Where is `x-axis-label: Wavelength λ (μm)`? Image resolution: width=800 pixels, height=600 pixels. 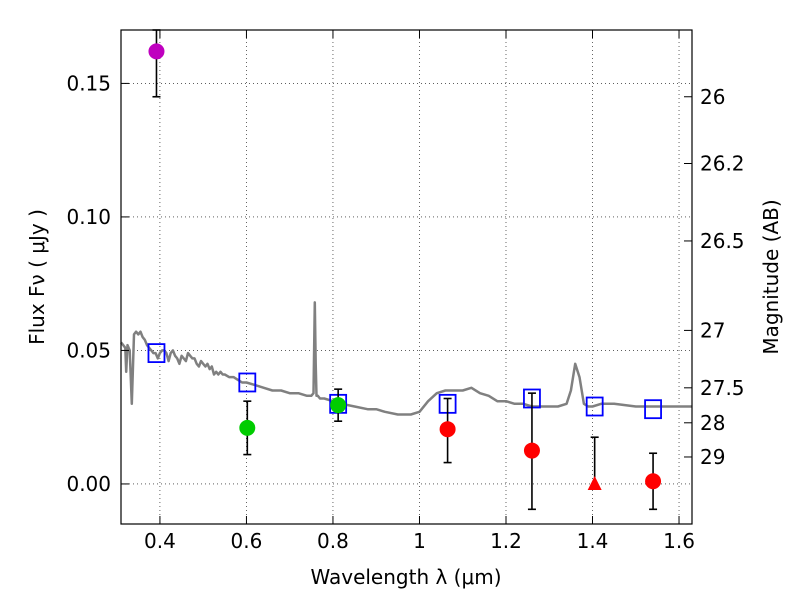 x-axis-label: Wavelength λ (μm) is located at coordinates (405, 577).